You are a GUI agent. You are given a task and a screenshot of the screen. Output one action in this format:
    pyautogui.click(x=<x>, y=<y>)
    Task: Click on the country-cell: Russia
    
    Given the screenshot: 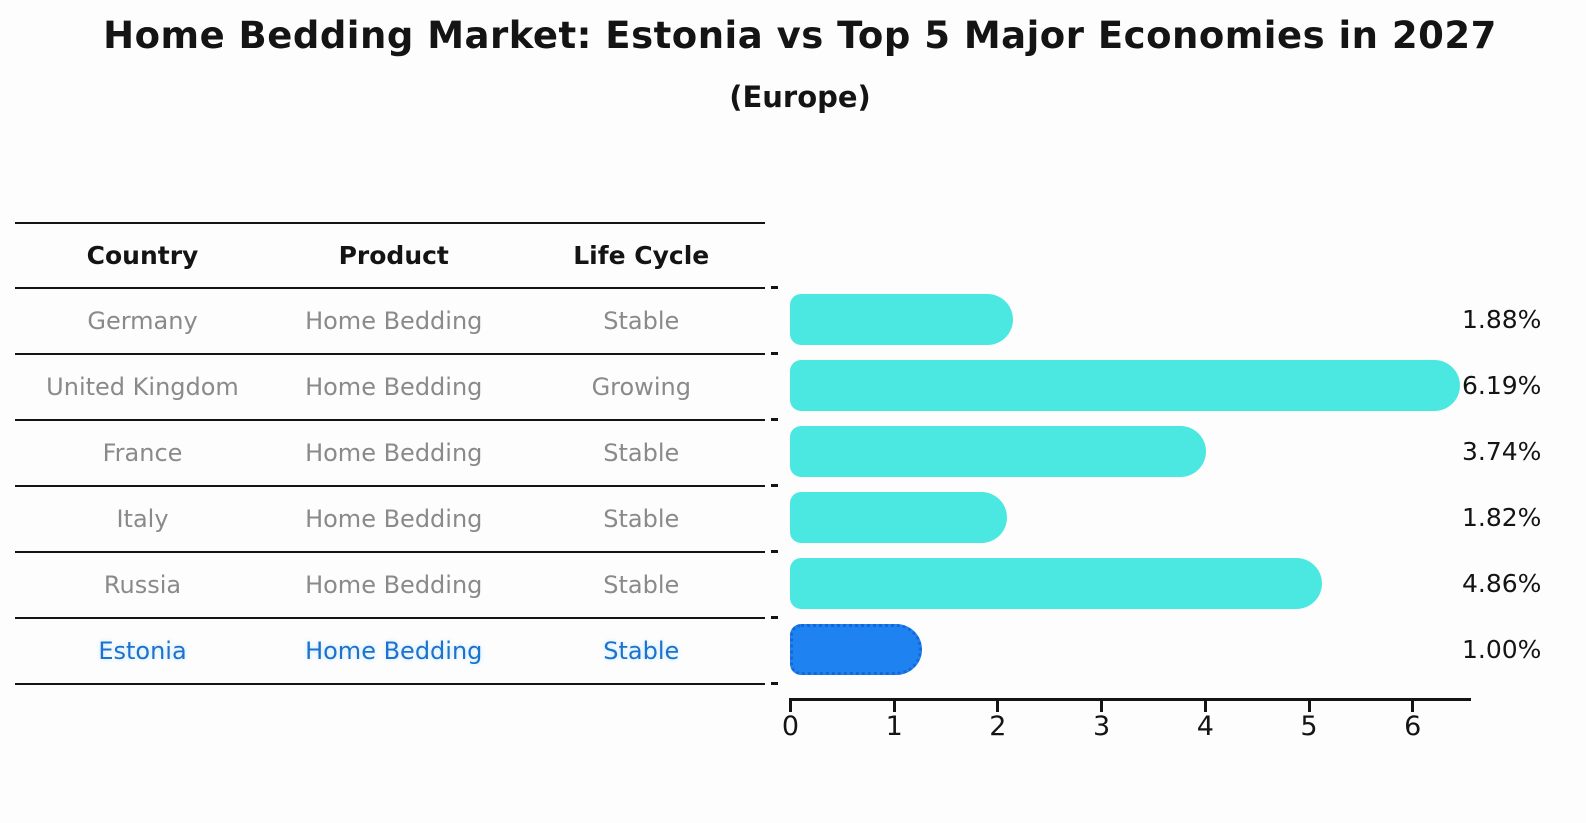 What is the action you would take?
    pyautogui.click(x=142, y=585)
    